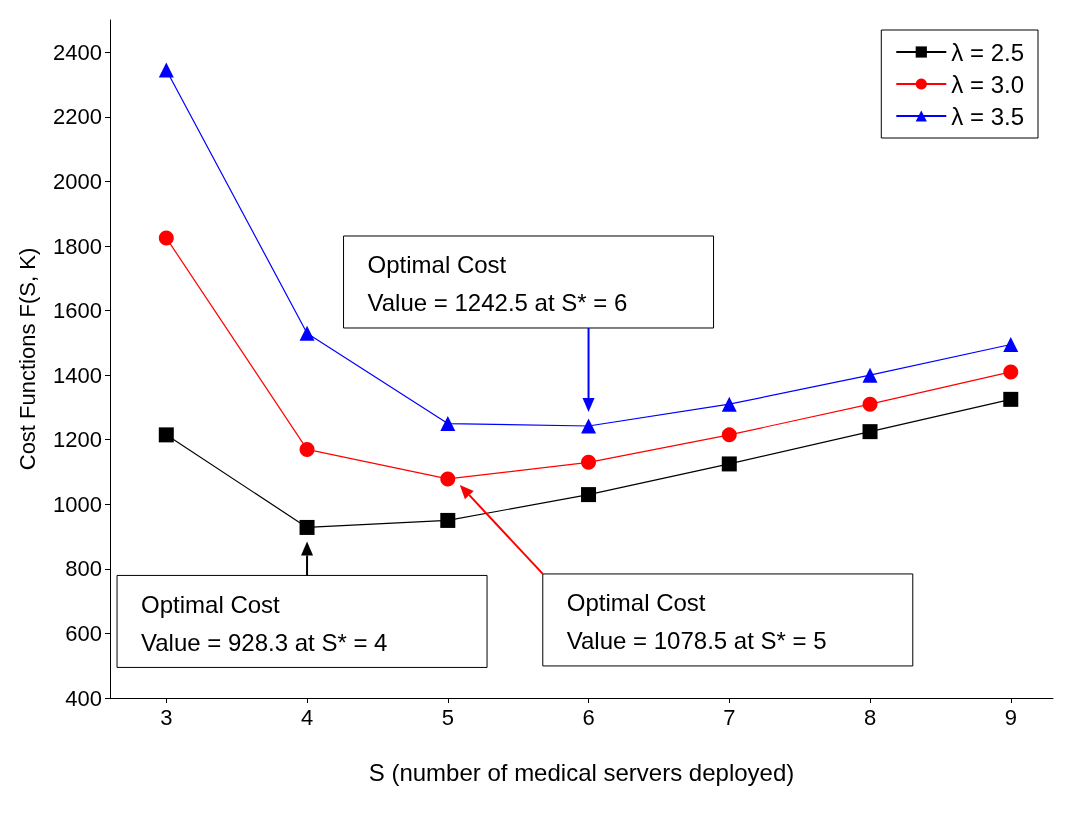  What do you see at coordinates (497, 284) in the screenshot?
I see `annotation: Optimal Cost Value = 1242.5 at S* = 6` at bounding box center [497, 284].